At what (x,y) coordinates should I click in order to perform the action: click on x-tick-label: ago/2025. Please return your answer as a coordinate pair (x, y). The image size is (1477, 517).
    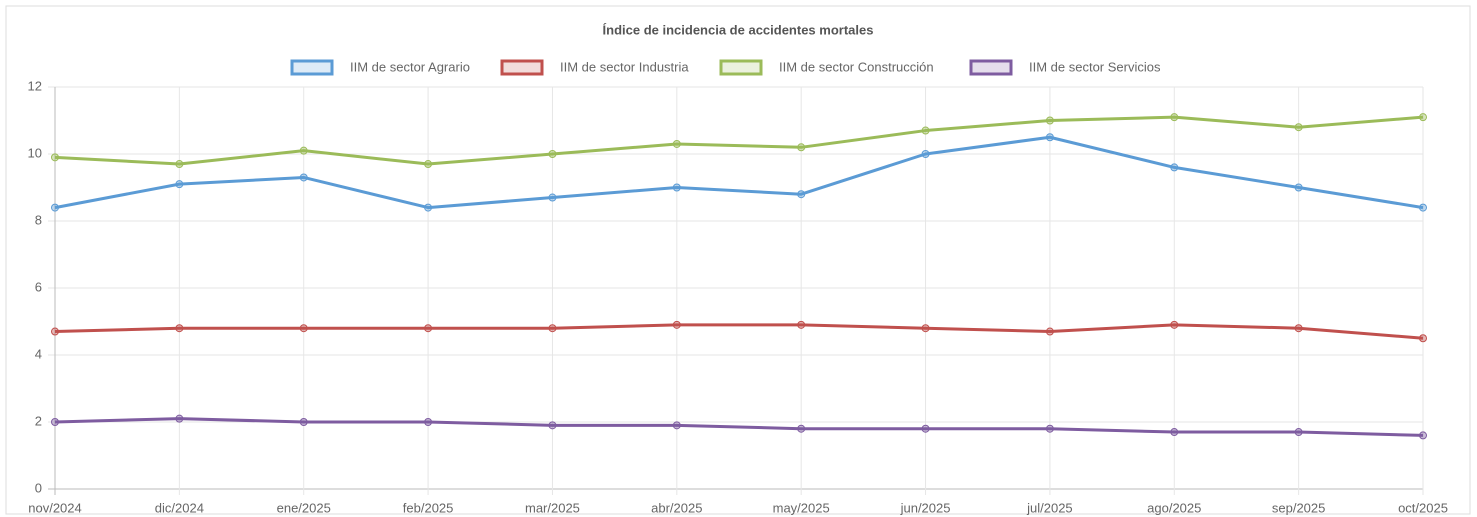
    Looking at the image, I should click on (1174, 507).